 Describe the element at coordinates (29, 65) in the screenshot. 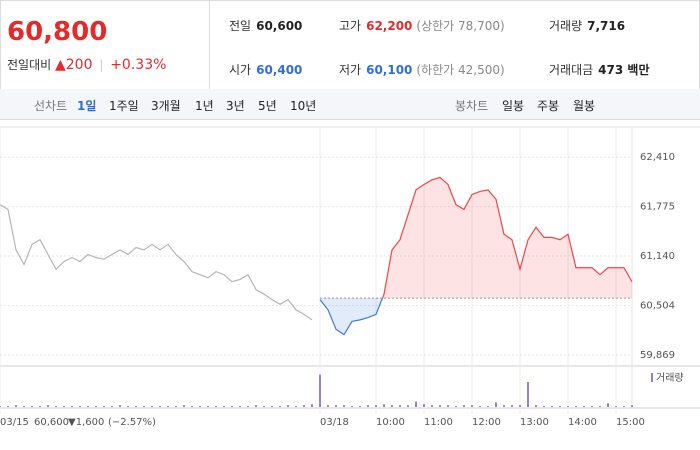

I see `change-label: 전일대비` at that location.